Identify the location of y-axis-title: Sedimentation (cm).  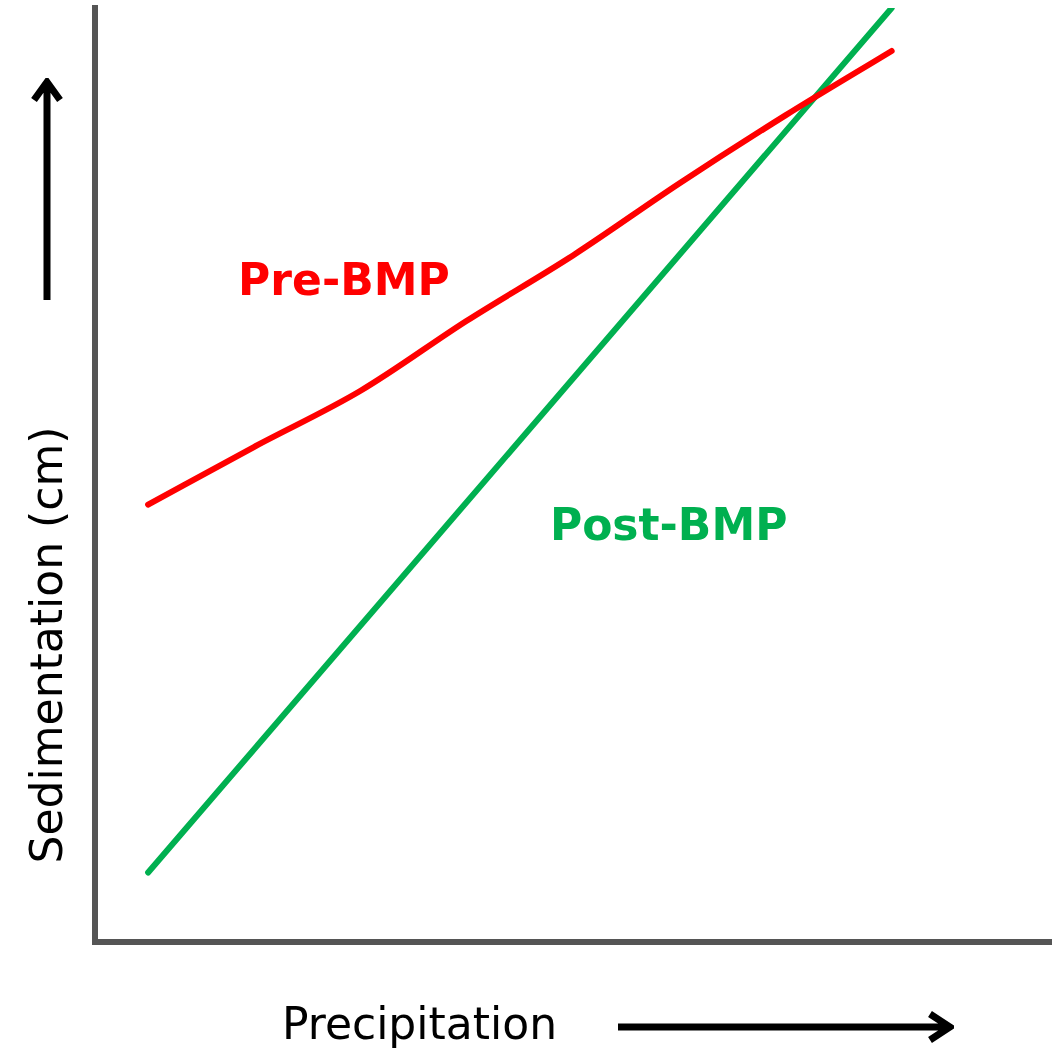
(46, 645).